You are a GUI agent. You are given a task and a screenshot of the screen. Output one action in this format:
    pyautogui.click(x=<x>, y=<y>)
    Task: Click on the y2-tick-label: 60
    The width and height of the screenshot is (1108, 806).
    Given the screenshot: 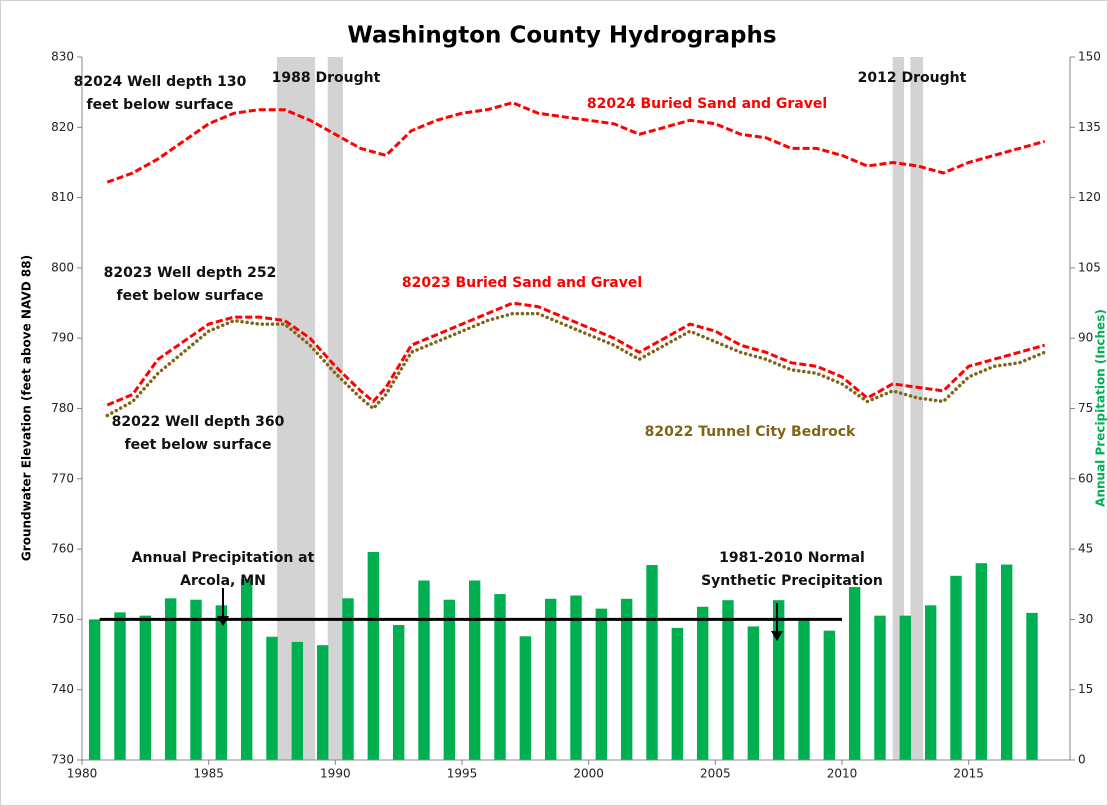 What is the action you would take?
    pyautogui.click(x=1085, y=478)
    